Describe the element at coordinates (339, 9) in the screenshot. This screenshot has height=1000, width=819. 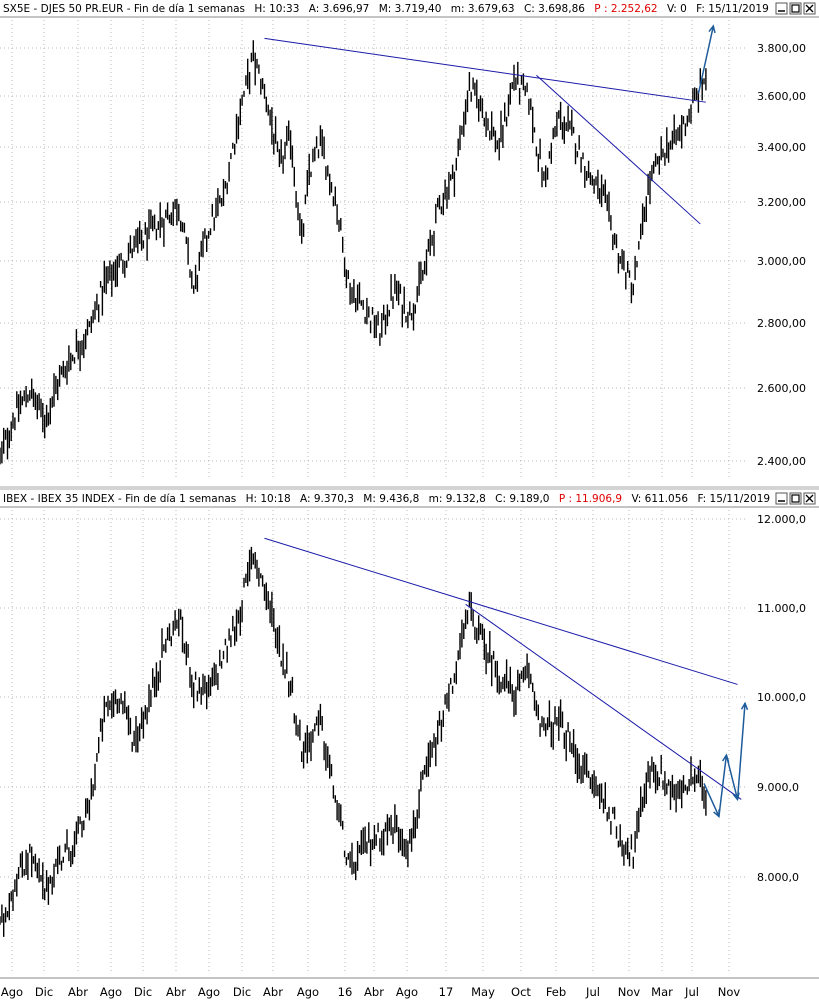
I see `header-open: A: 3.696,97` at that location.